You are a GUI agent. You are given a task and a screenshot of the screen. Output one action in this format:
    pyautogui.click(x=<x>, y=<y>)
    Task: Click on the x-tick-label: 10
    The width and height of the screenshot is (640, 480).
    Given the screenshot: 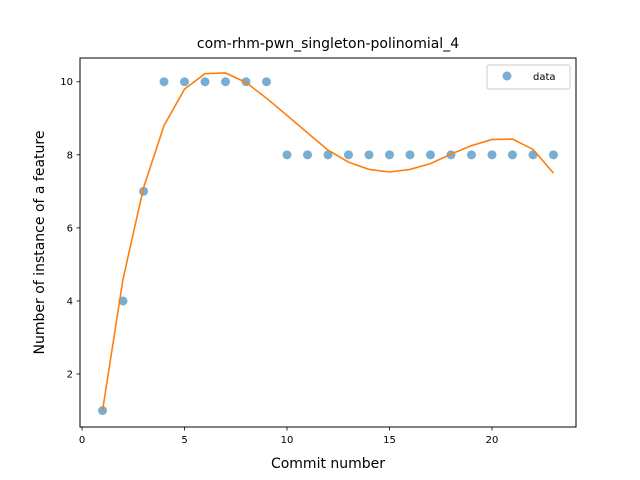 What is the action you would take?
    pyautogui.click(x=287, y=440)
    